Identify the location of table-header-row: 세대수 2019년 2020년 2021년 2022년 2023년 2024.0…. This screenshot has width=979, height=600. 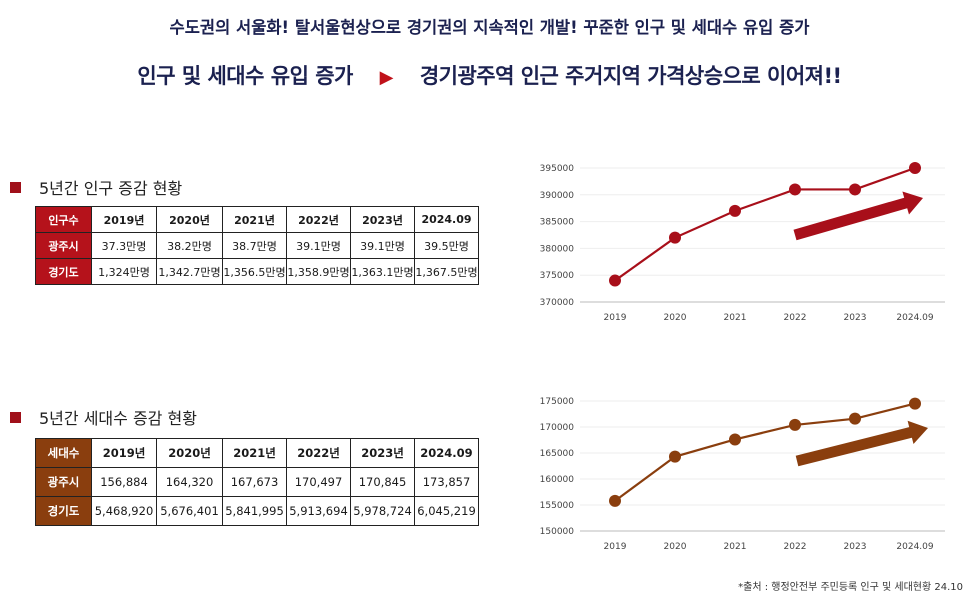
(257, 453).